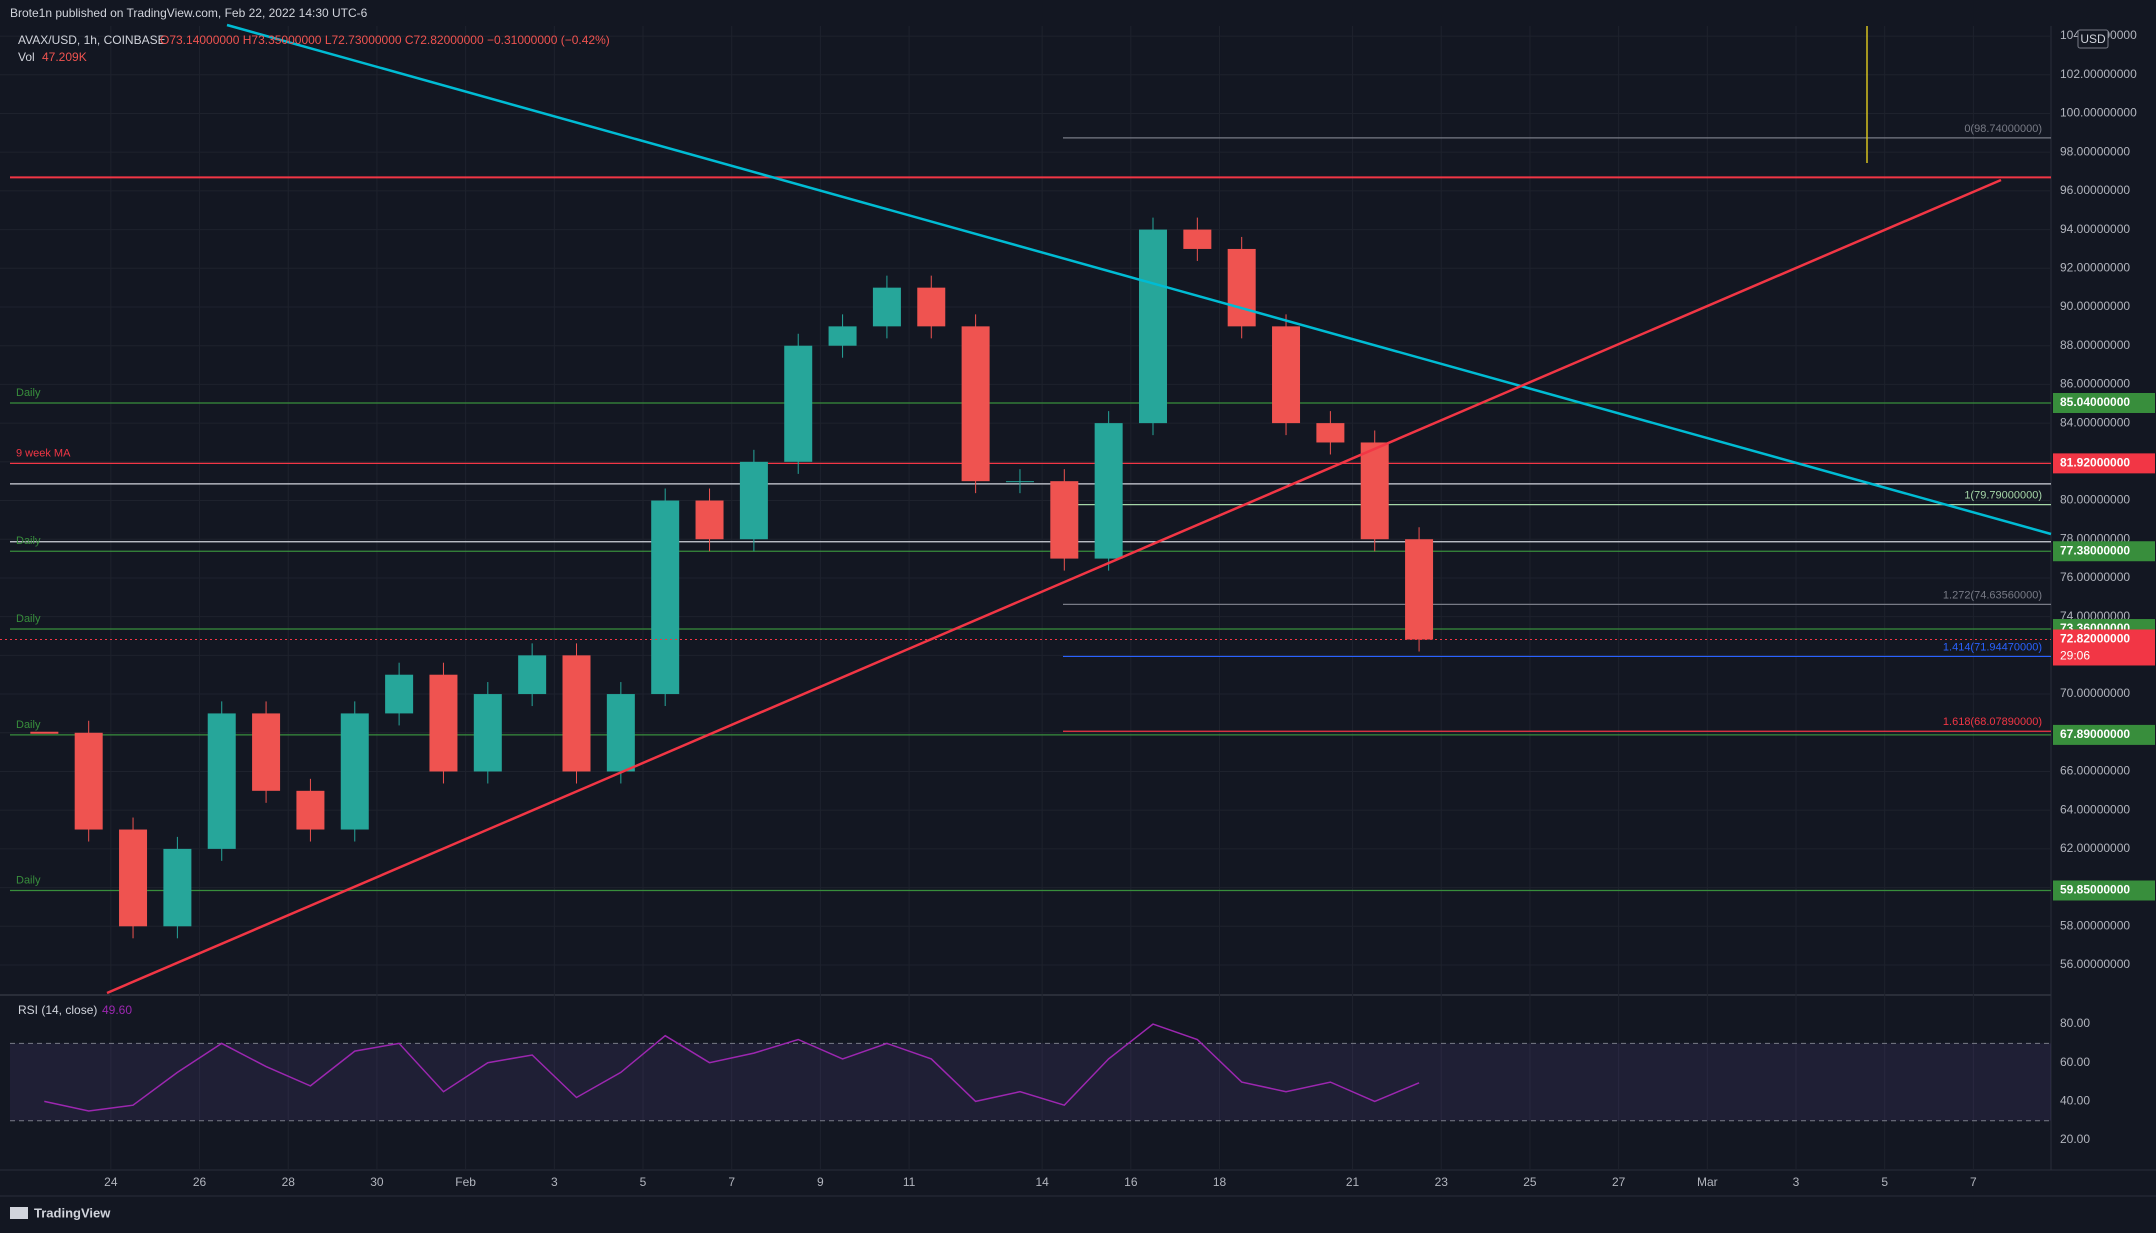 This screenshot has height=1233, width=2156. Describe the element at coordinates (2095, 734) in the screenshot. I see `level-label: 67.89000000` at that location.